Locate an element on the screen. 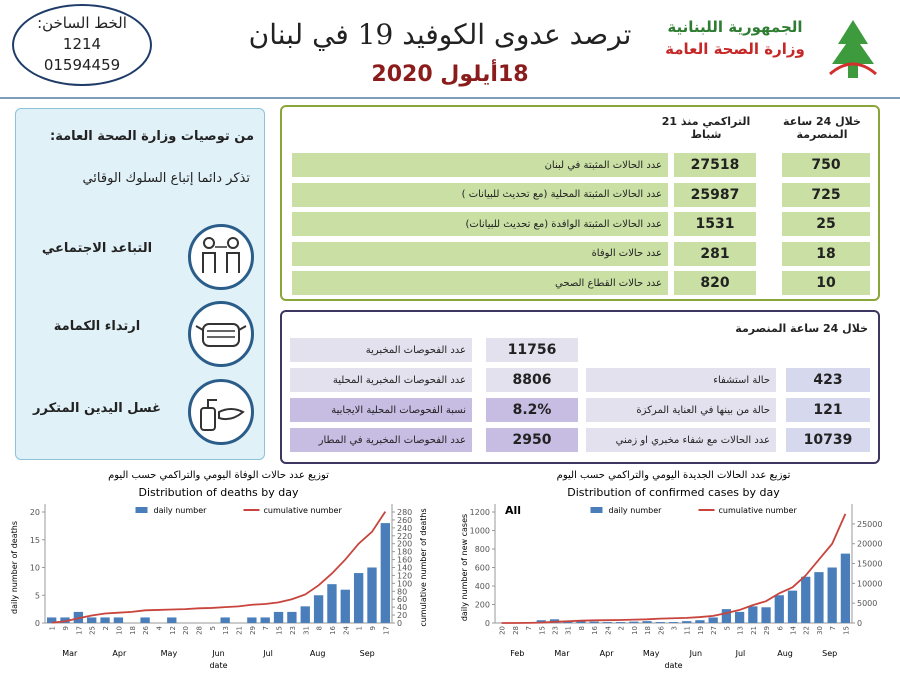 Image resolution: width=900 pixels, height=675 pixels. y-tick-label: 600 is located at coordinates (482, 568).